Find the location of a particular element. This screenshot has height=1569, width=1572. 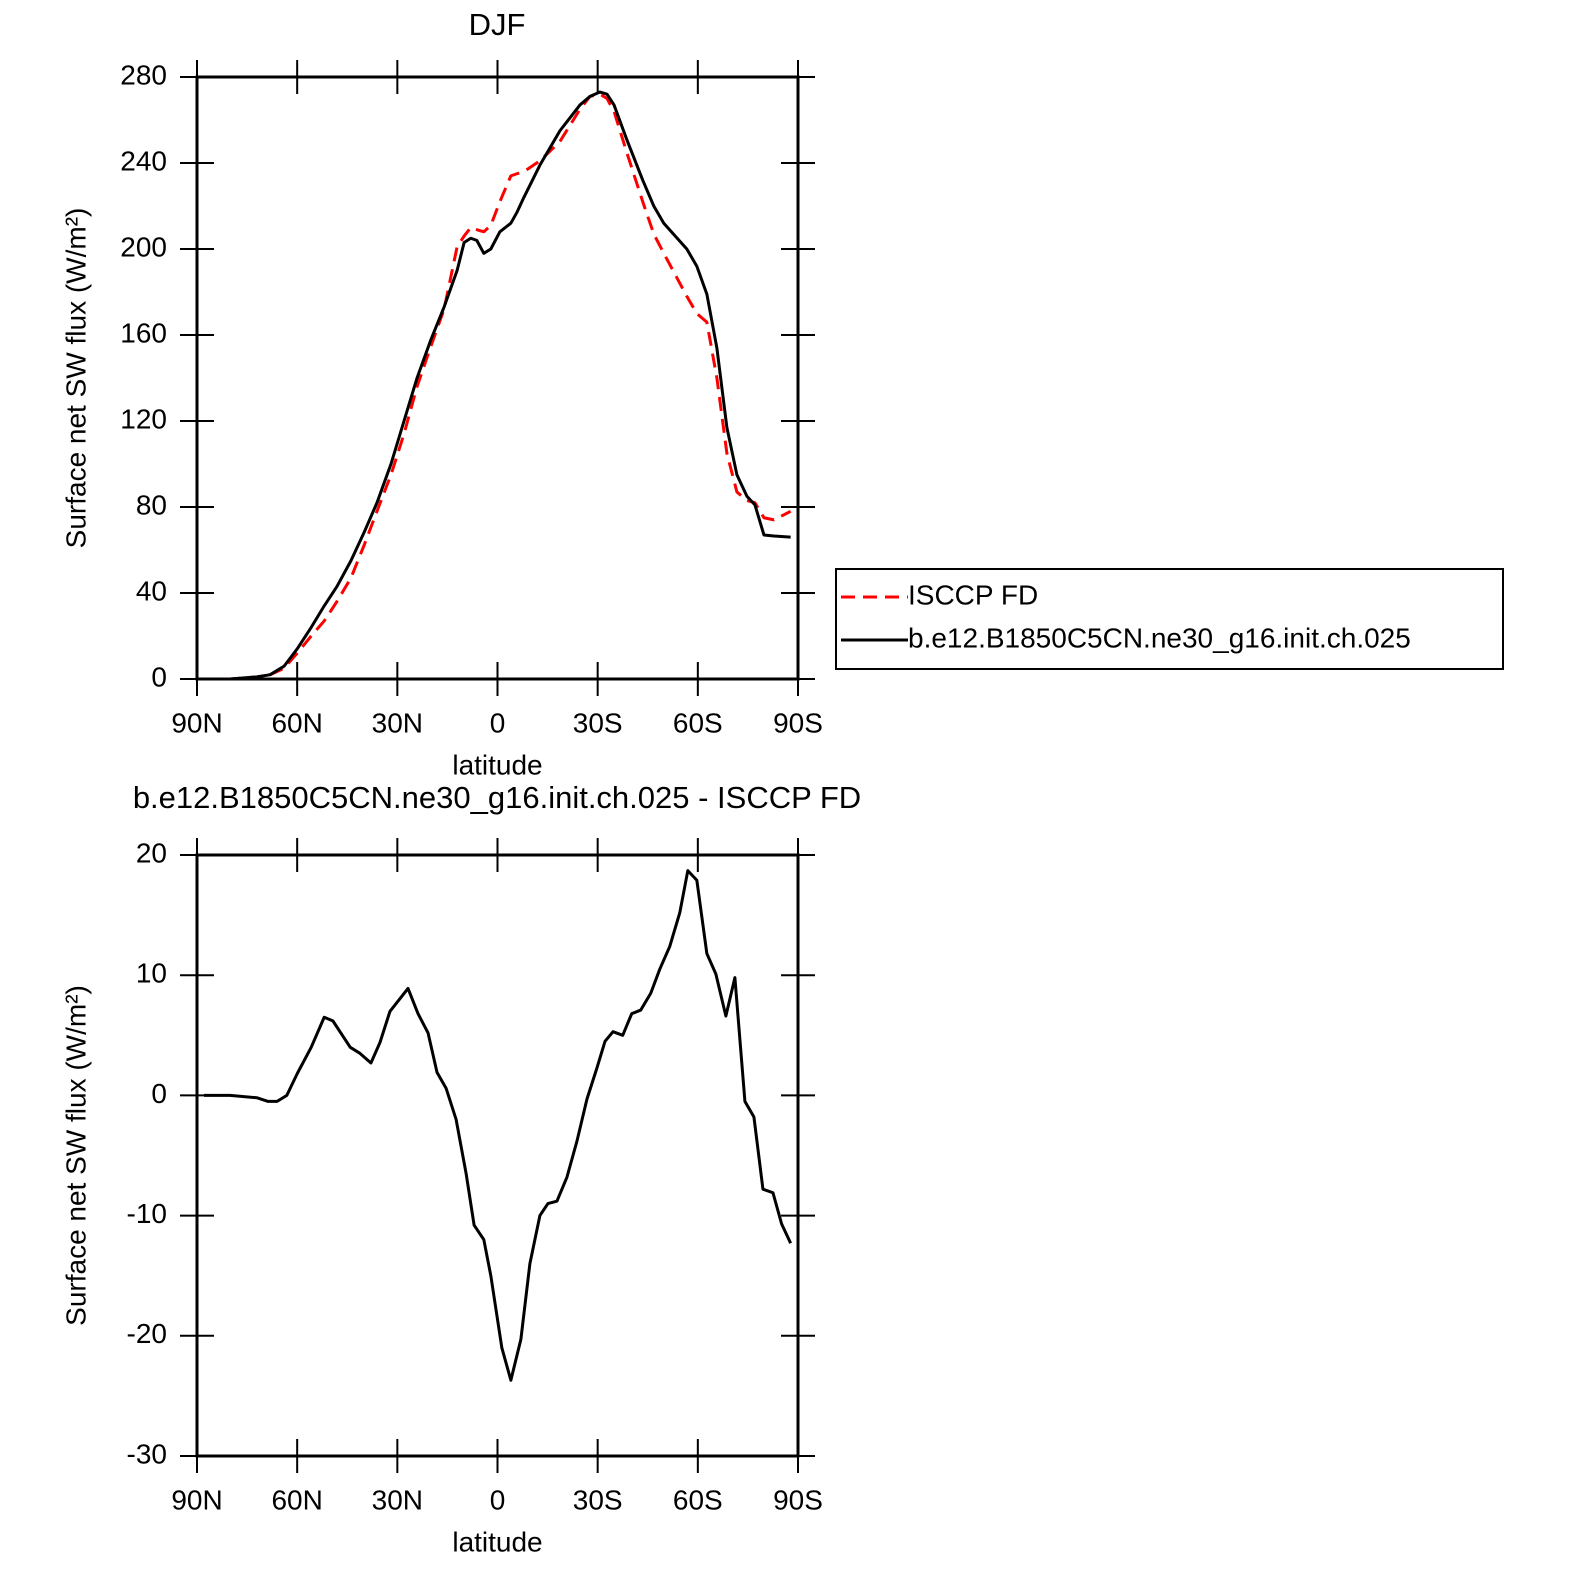

y-tick-label: 20 is located at coordinates (151, 852).